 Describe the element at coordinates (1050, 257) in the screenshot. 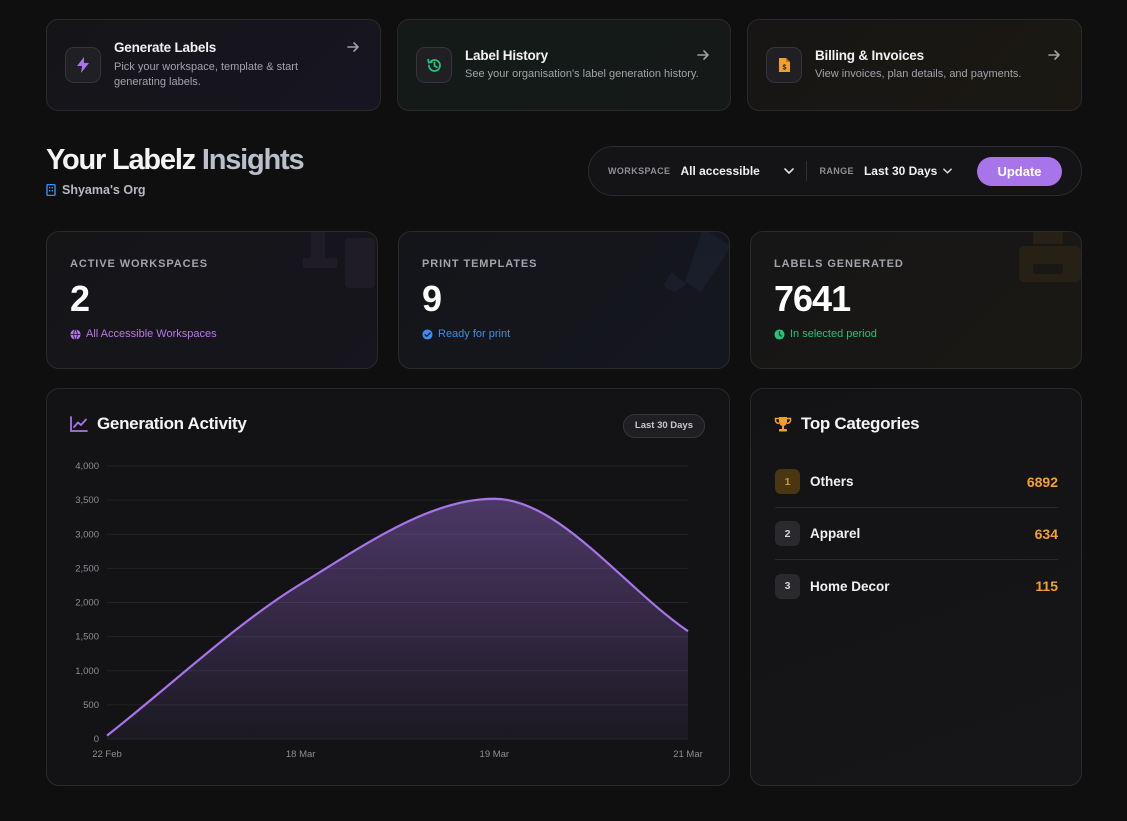

I see `printer-bg-icon` at that location.